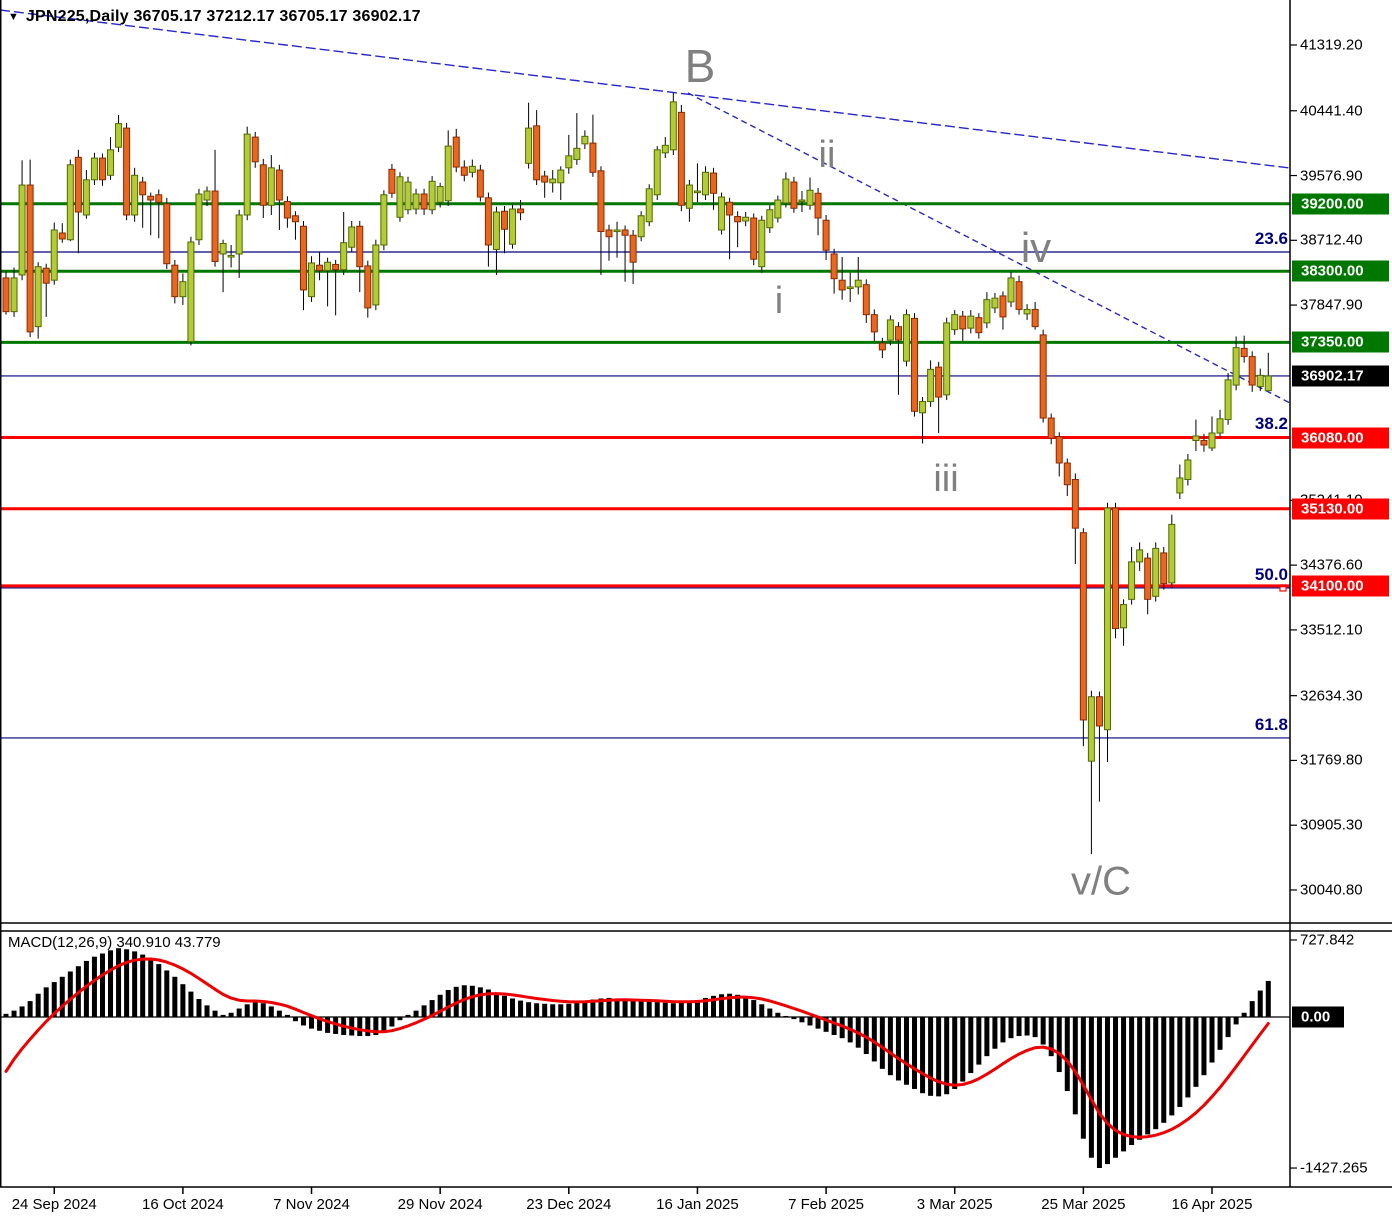 This screenshot has width=1392, height=1219. Describe the element at coordinates (1036, 247) in the screenshot. I see `elliott-wave-label: iv` at that location.